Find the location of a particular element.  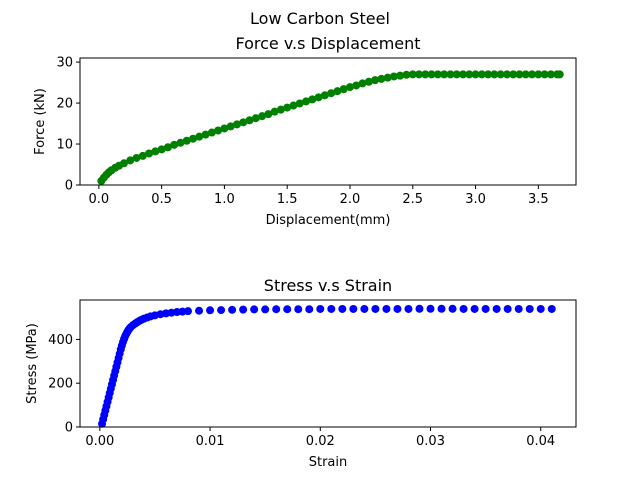

y-tick-label: 30 is located at coordinates (64, 63).